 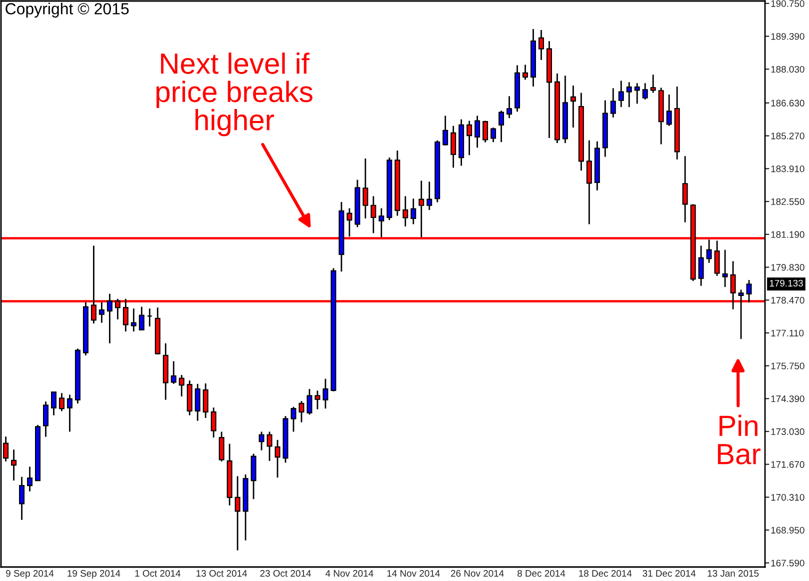 I want to click on y-tick-label: 181.190, so click(x=787, y=234).